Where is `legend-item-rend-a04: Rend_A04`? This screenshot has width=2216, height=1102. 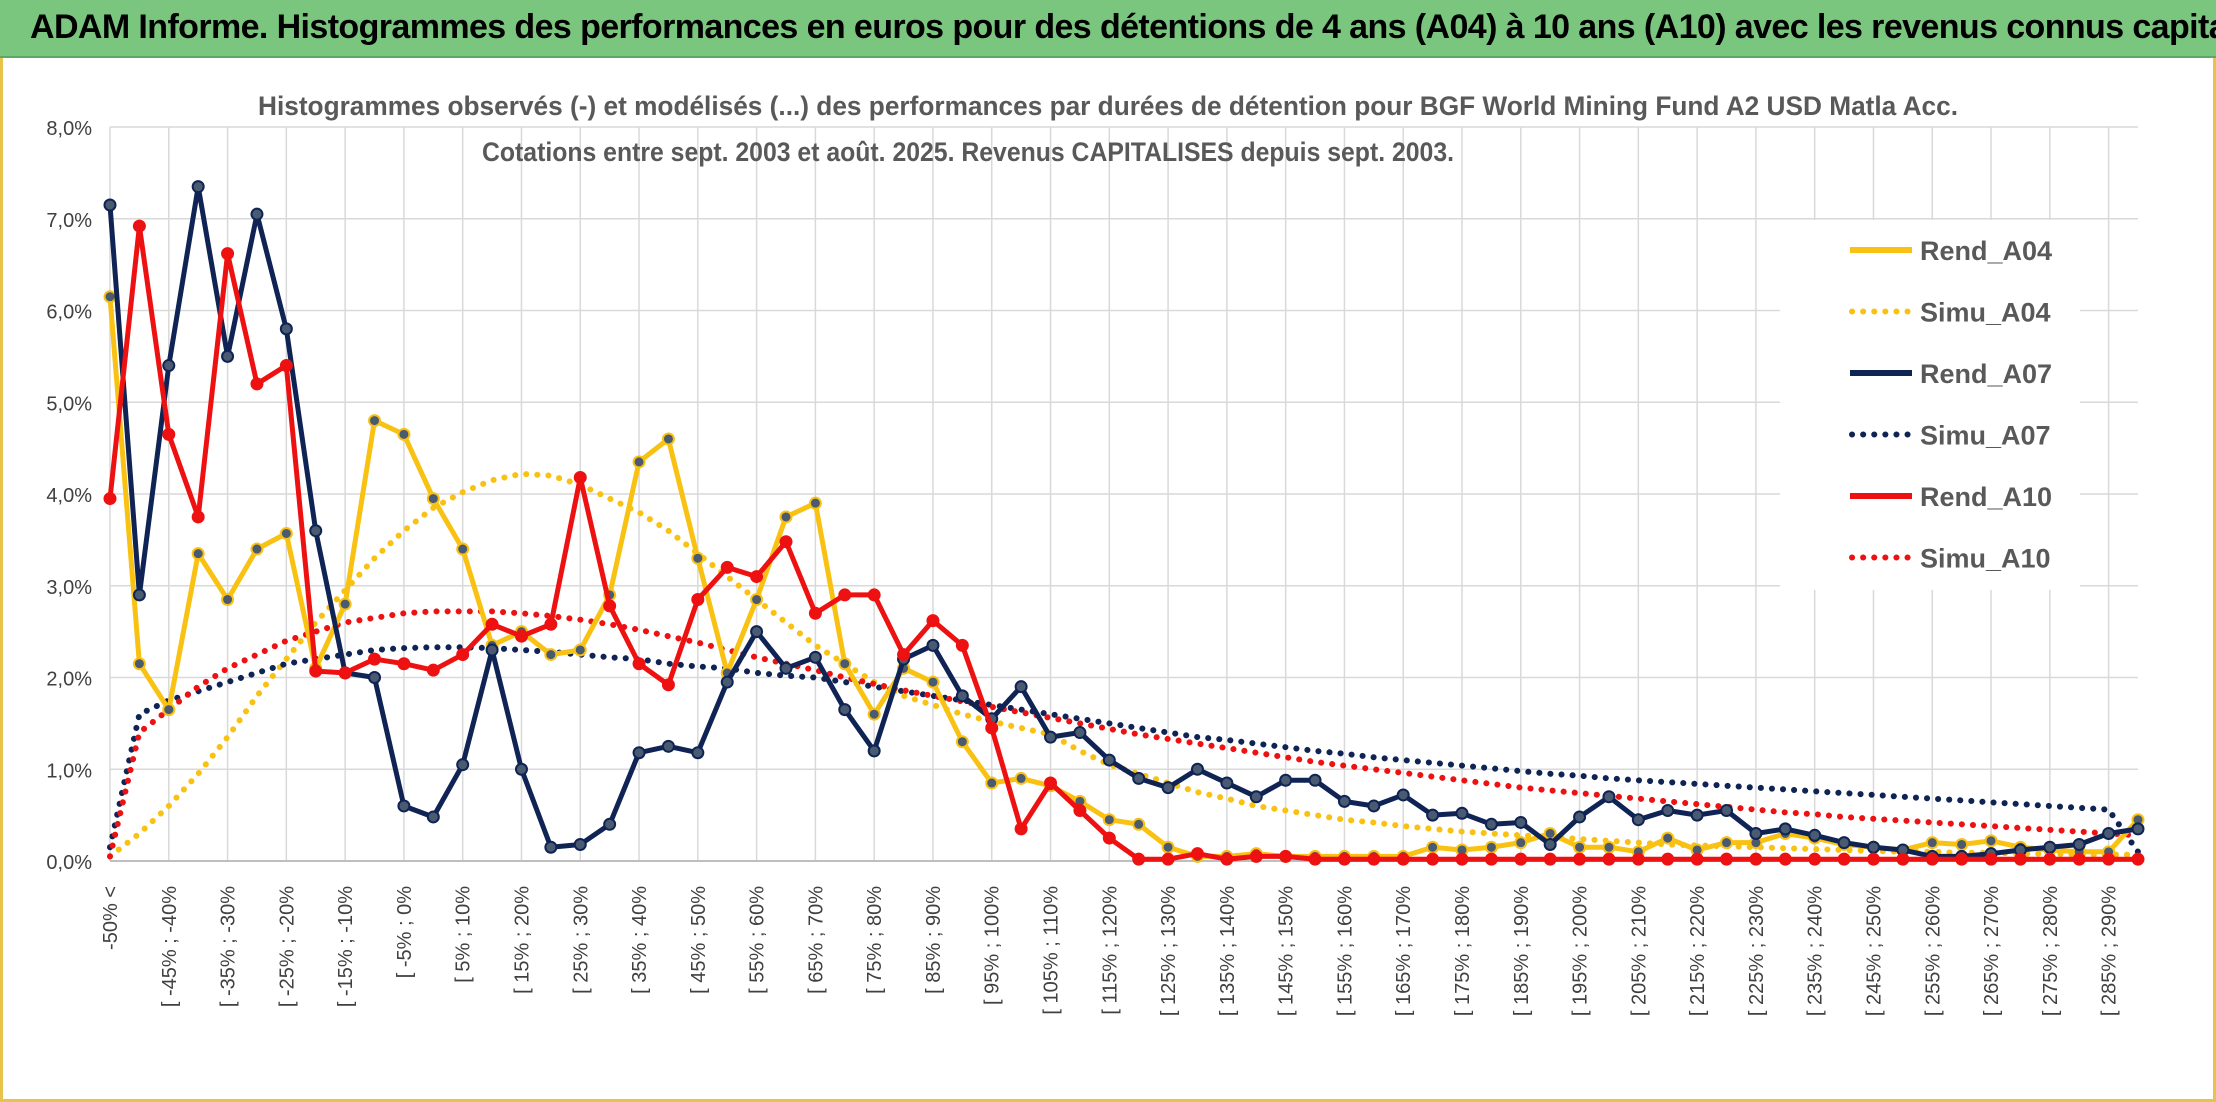 legend-item-rend-a04: Rend_A04 is located at coordinates (1951, 251).